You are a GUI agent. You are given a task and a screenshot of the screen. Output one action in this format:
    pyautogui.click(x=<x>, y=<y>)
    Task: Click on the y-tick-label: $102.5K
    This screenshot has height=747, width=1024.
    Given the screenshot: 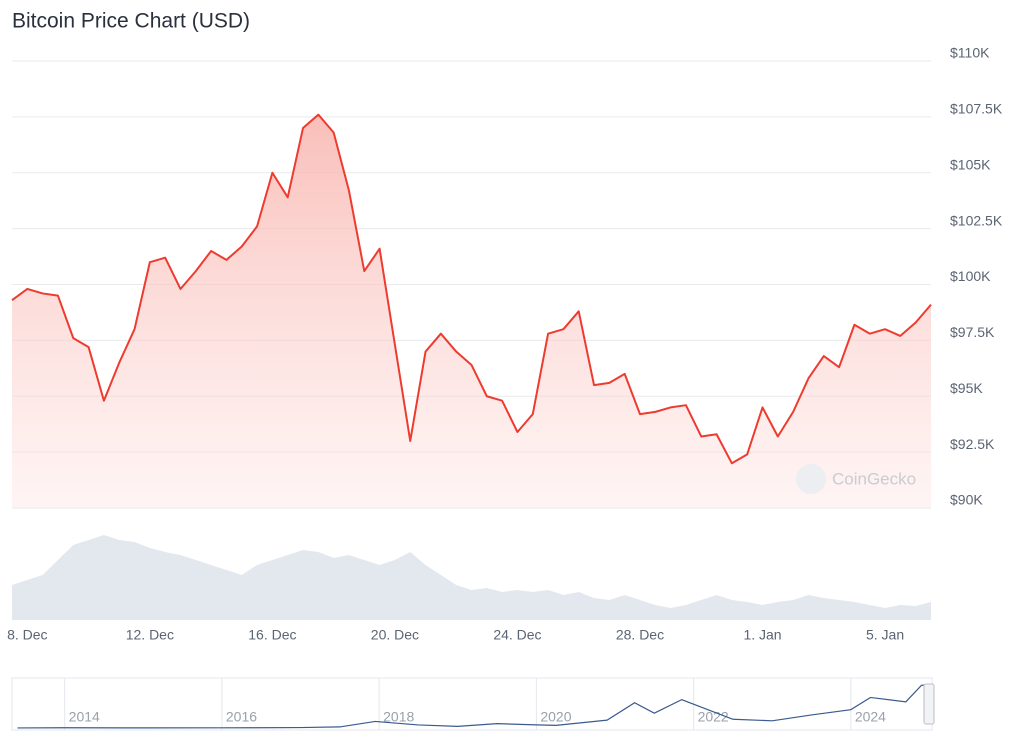 What is the action you would take?
    pyautogui.click(x=976, y=220)
    